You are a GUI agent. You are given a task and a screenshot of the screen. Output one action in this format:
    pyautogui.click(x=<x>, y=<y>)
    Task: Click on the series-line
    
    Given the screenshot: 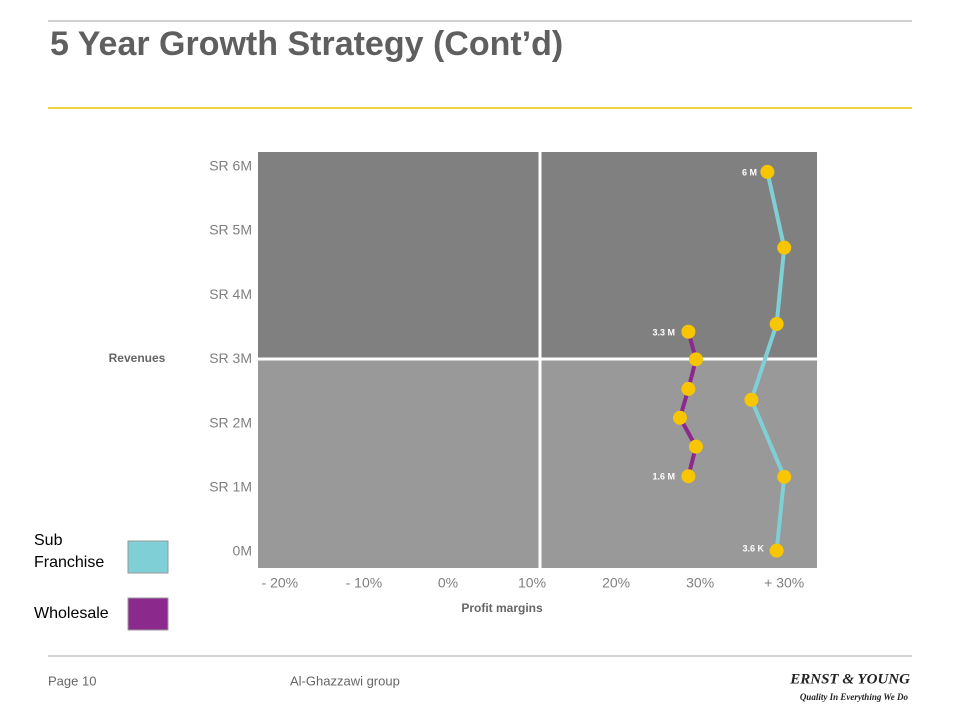 What is the action you would take?
    pyautogui.click(x=768, y=361)
    